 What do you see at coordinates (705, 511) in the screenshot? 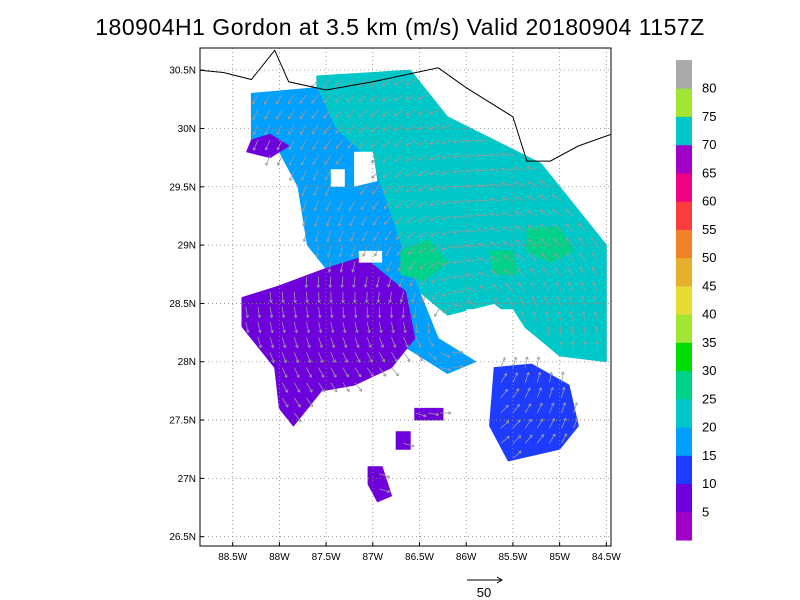
I see `colorbar-label: 5` at bounding box center [705, 511].